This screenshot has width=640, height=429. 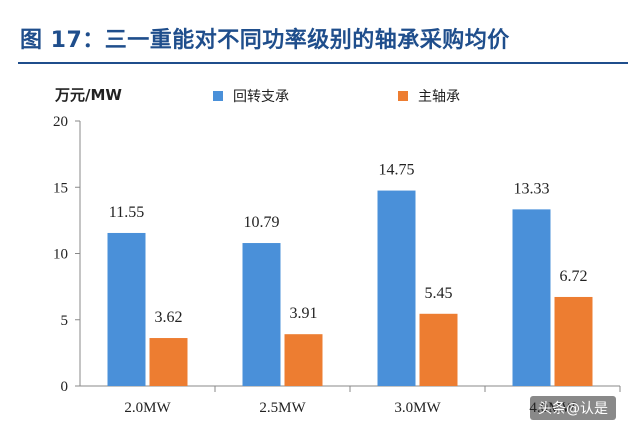 I want to click on page-title: 图 17：三一重能对不同功率级别的轴承采购均价, so click(x=265, y=40).